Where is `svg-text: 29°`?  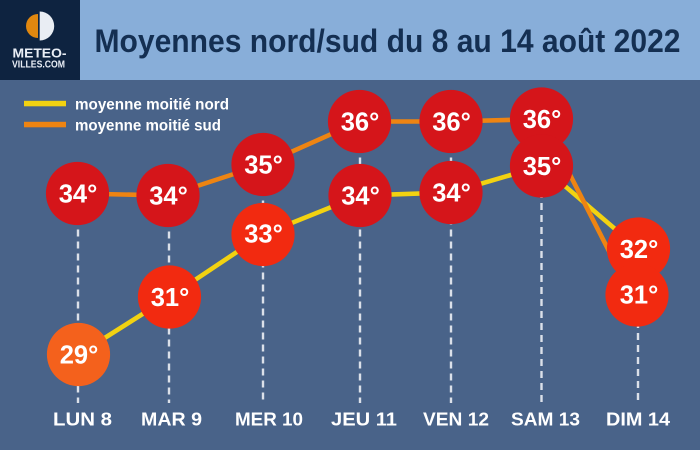
svg-text: 29° is located at coordinates (79, 356).